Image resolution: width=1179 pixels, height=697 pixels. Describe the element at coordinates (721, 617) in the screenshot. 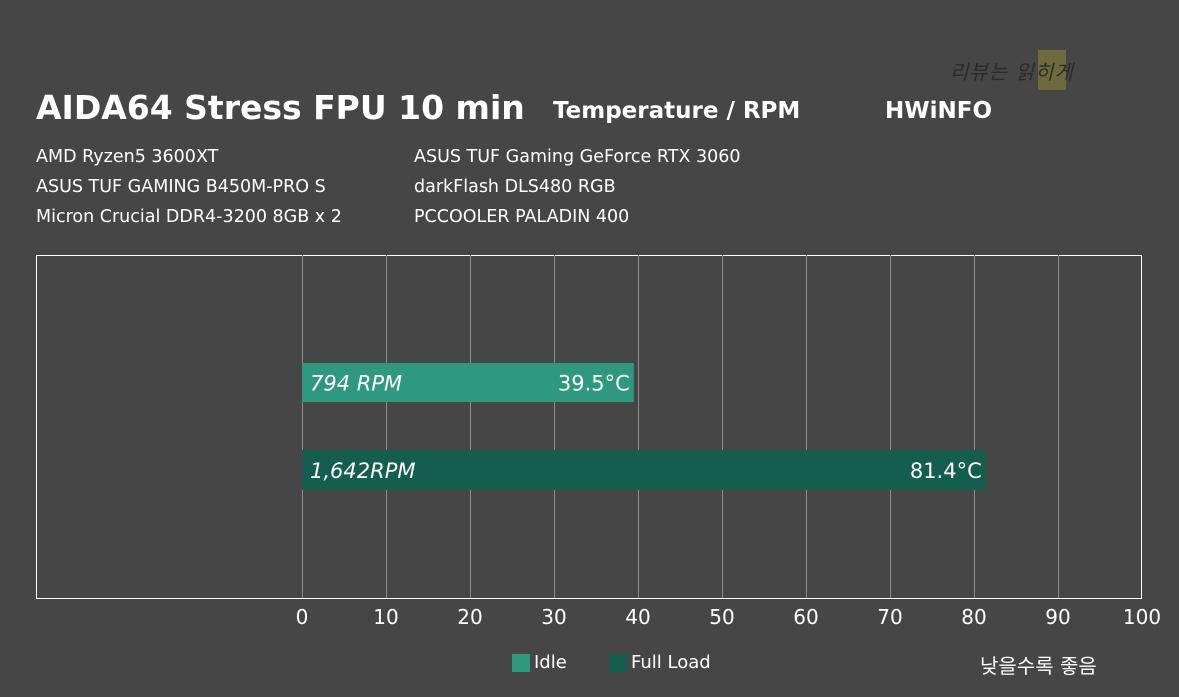

I see `x-tick-label-50: 50` at that location.